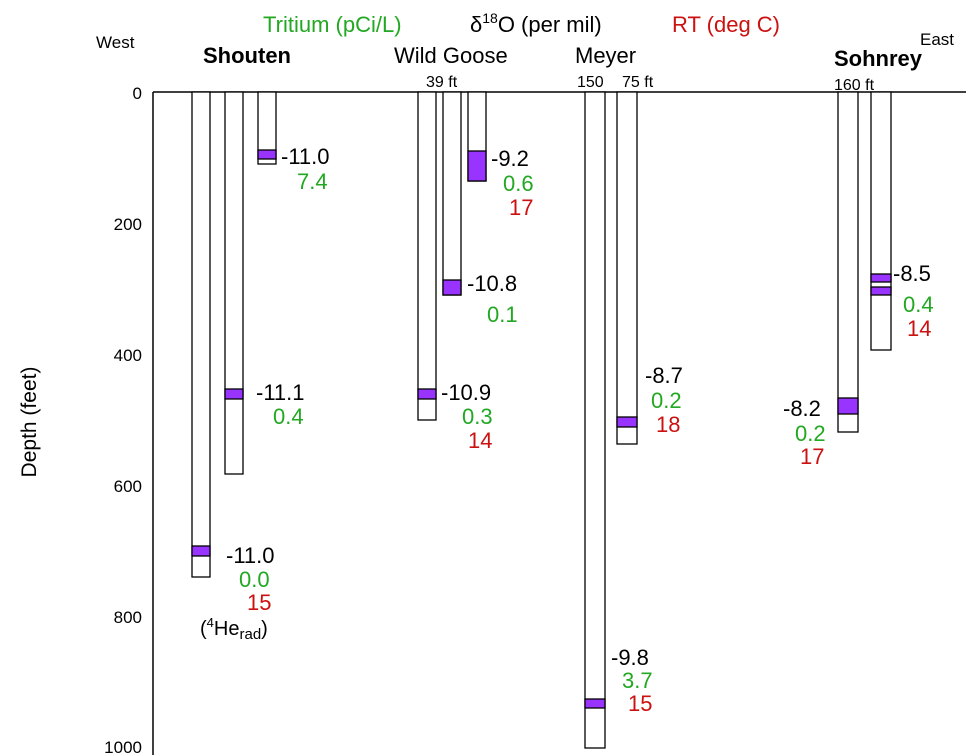  I want to click on depth-label-wild-goose: 39 ft, so click(442, 82).